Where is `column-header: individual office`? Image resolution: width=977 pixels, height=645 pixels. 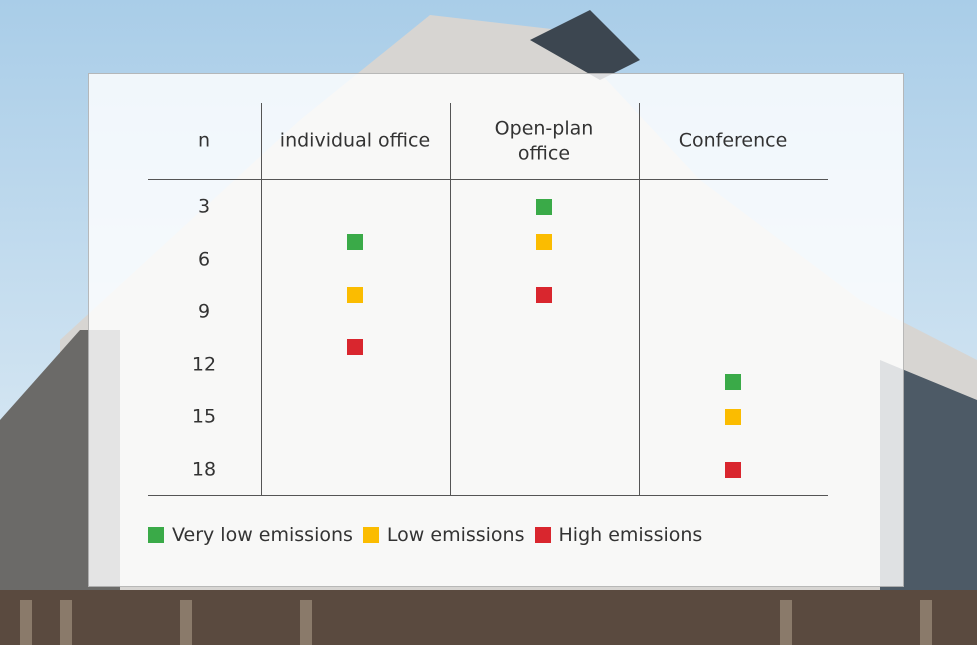 column-header: individual office is located at coordinates (355, 140).